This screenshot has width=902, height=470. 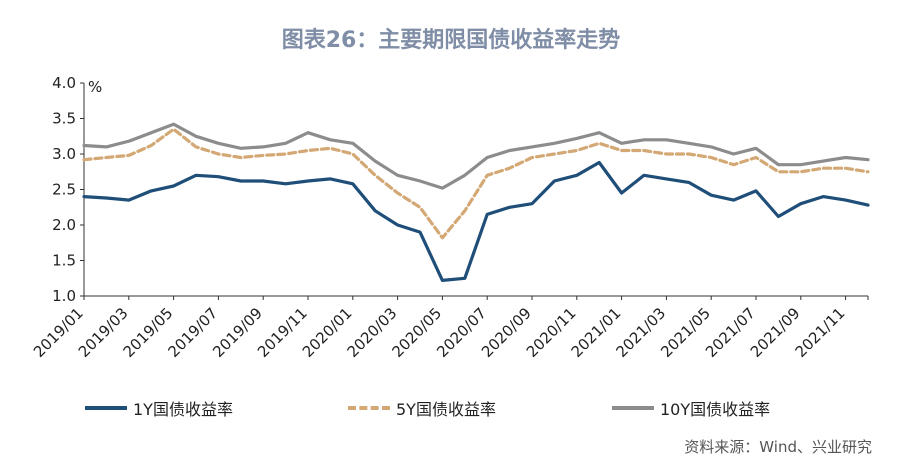 I want to click on legend-swatch-10y, so click(x=633, y=408).